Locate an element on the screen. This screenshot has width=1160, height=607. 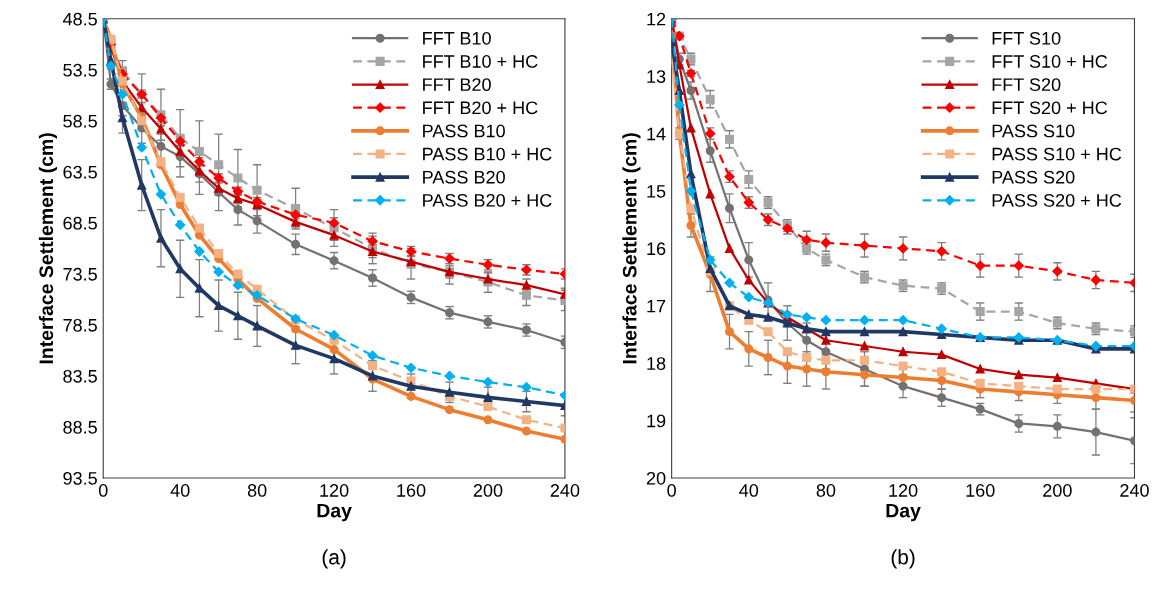
y-tick-label: 58.5 is located at coordinates (80, 121).